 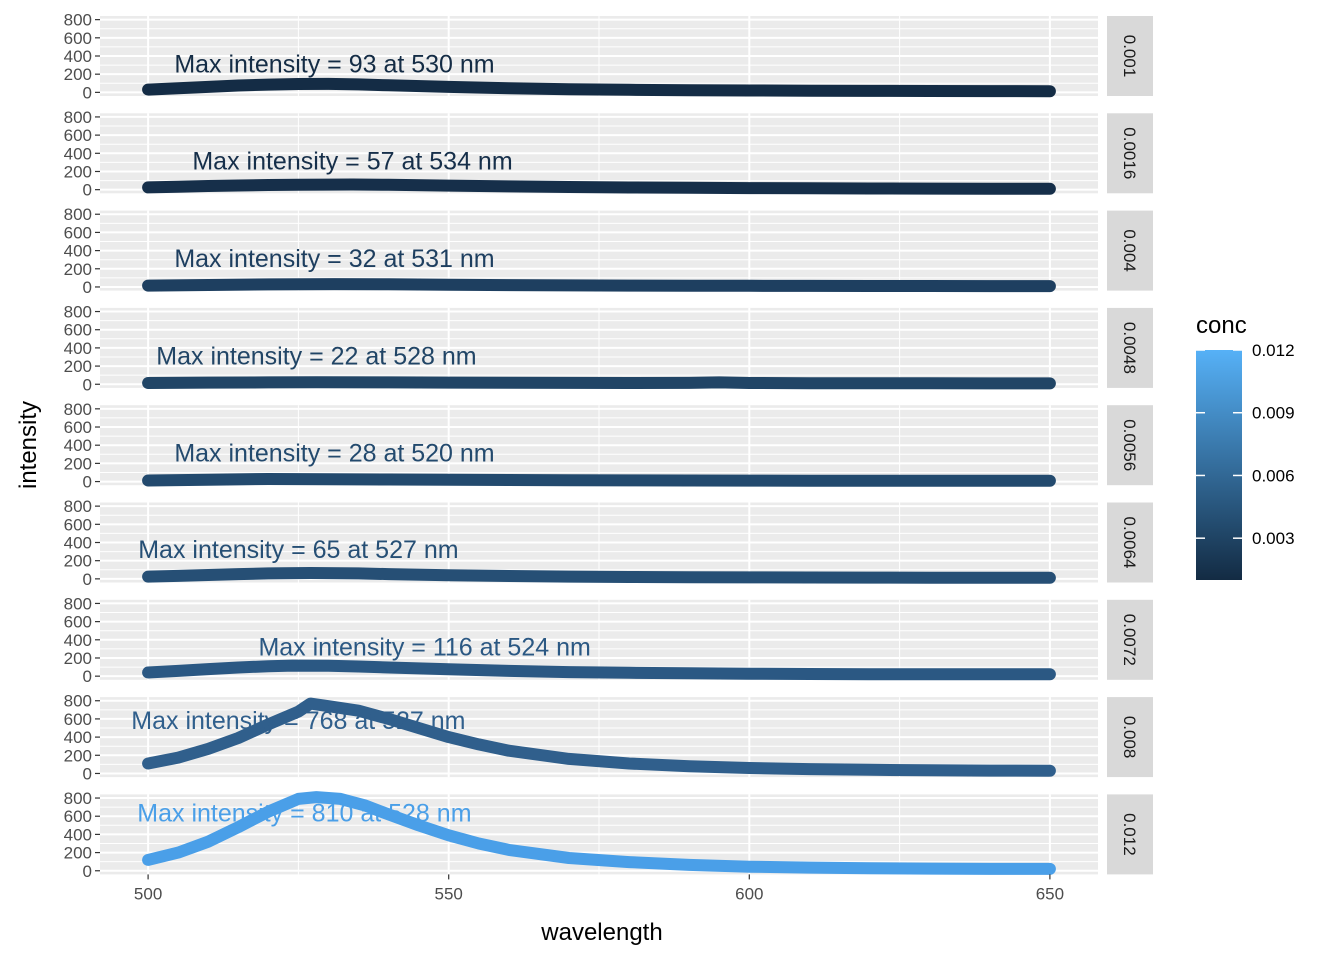 What do you see at coordinates (28, 445) in the screenshot?
I see `y-axis-title: intensity` at bounding box center [28, 445].